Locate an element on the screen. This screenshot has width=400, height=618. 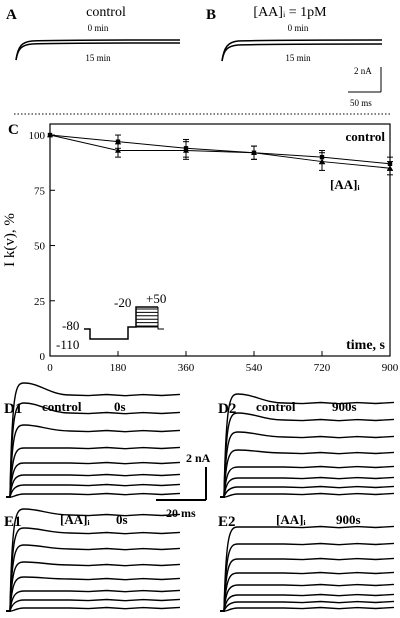
panel-e1-traces is located at coordinates (93, 560).